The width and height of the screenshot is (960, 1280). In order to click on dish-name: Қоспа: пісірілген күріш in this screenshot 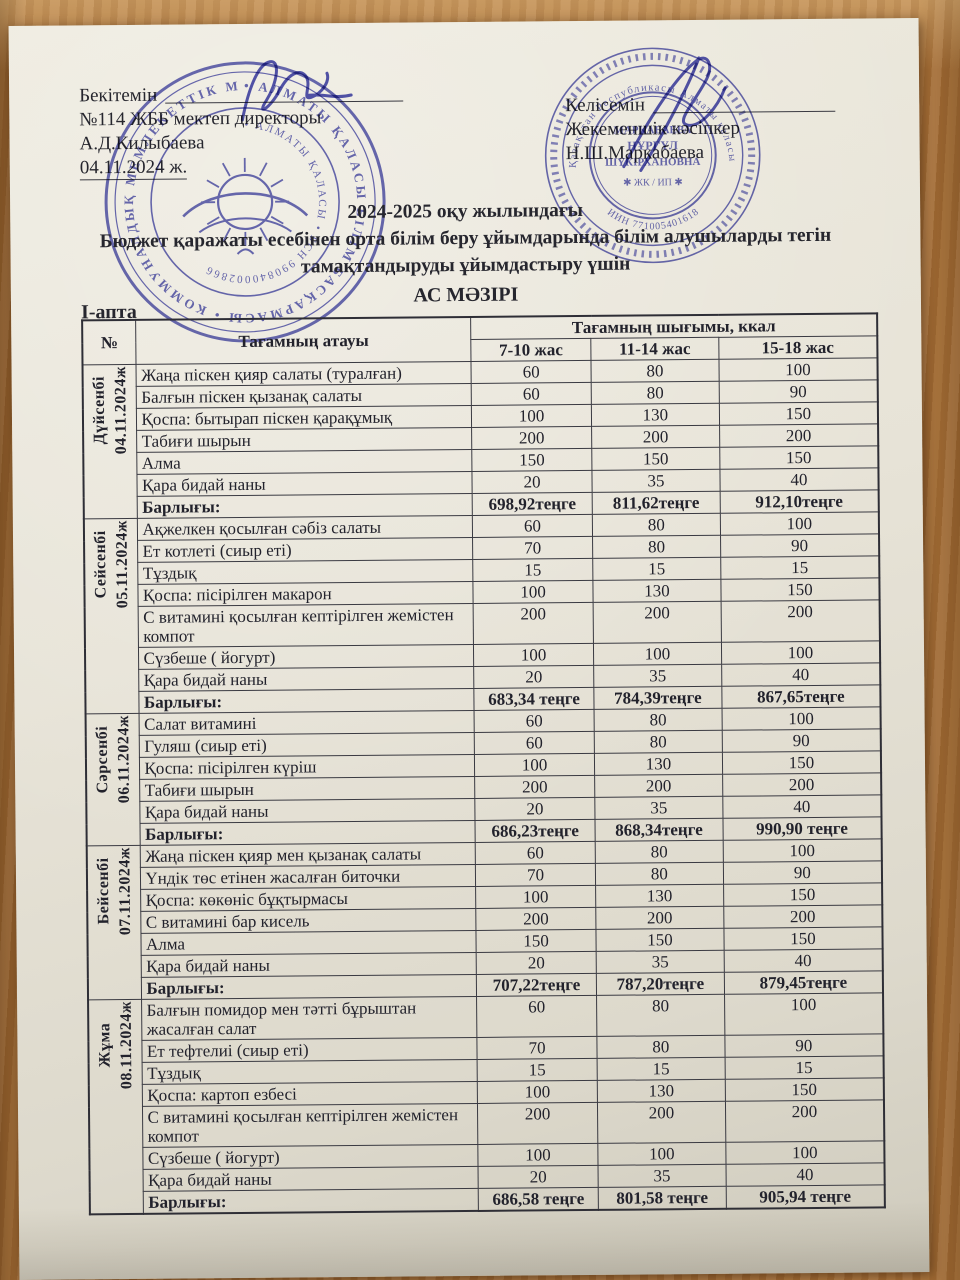, I will do `click(307, 767)`.